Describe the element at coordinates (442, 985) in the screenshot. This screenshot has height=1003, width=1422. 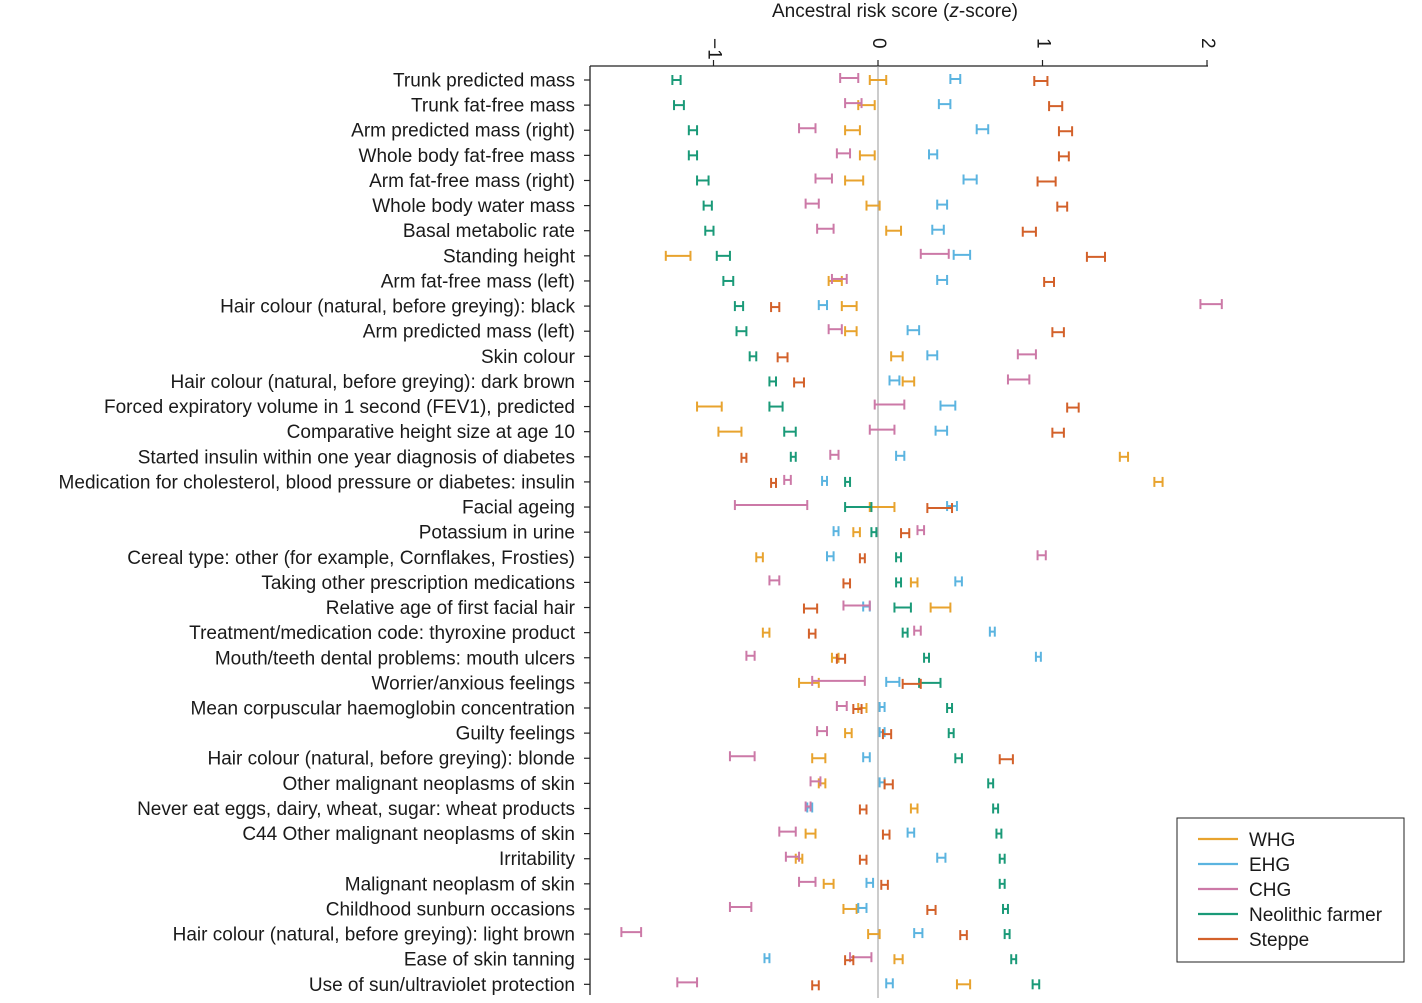
I see `trait-label: Use of sun/ultraviolet protection` at that location.